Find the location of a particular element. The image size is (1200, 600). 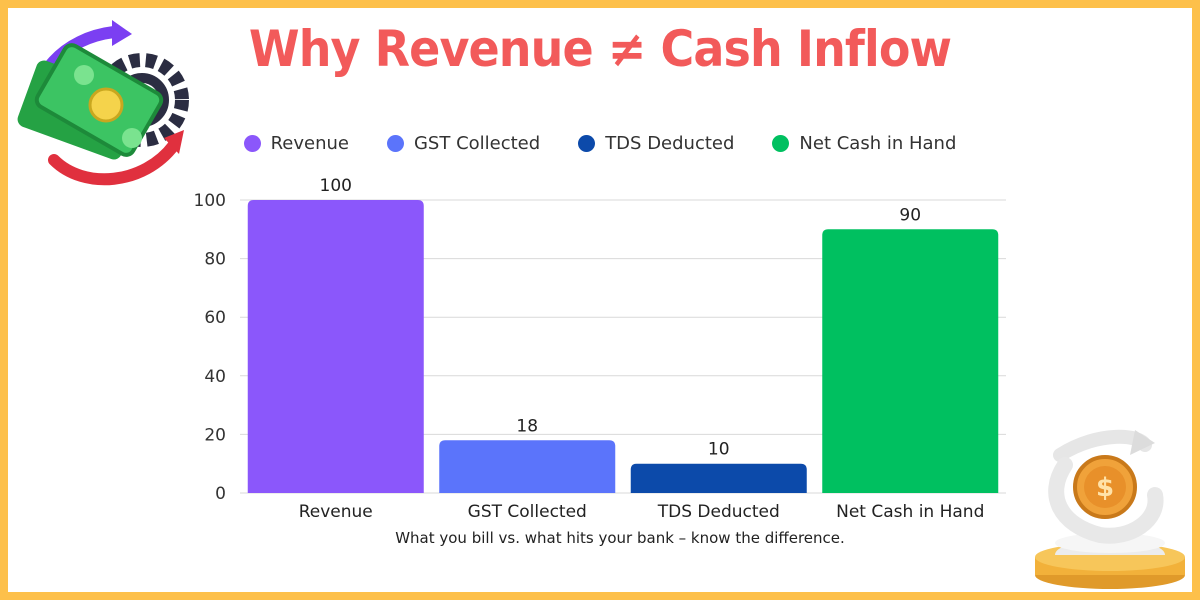

y-tick-label: 60 is located at coordinates (215, 318).